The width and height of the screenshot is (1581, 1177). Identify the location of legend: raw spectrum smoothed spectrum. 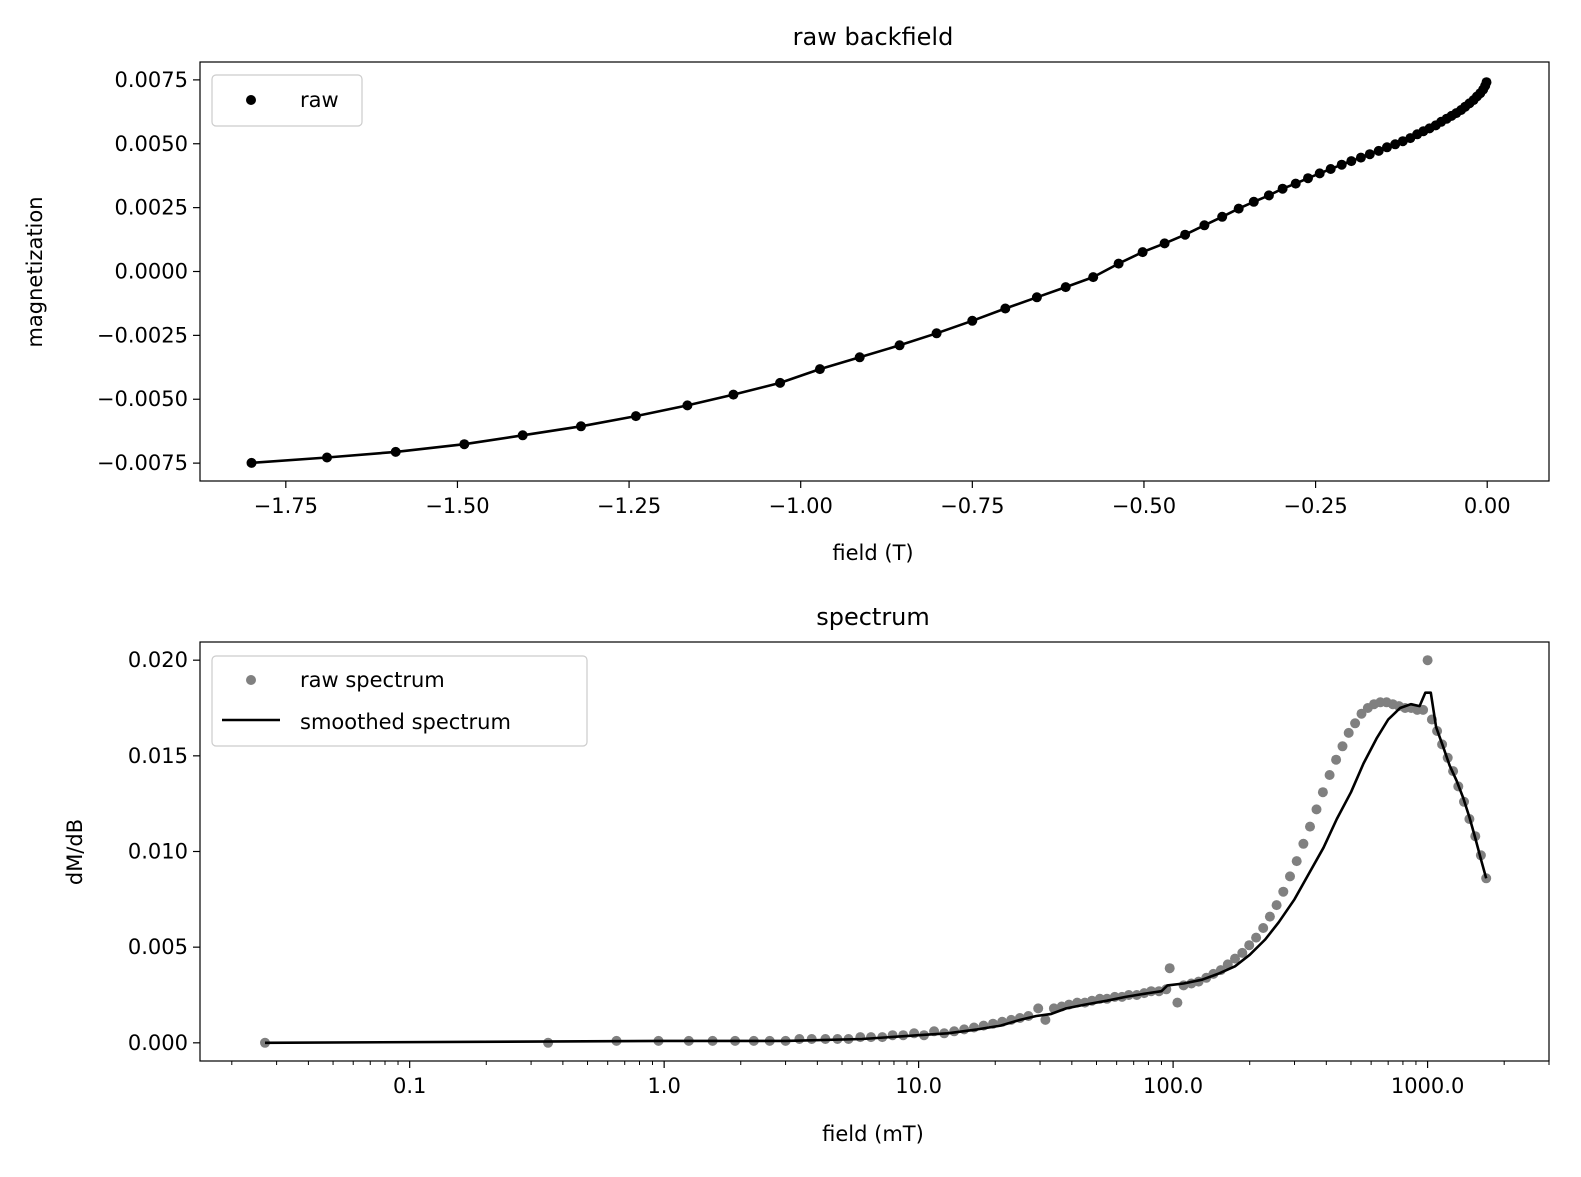
(399, 701).